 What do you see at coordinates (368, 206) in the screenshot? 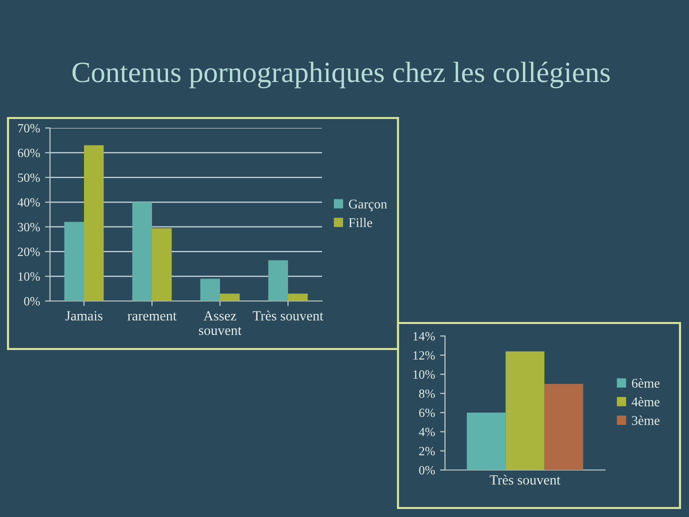
I see `legend-label: Garçon` at bounding box center [368, 206].